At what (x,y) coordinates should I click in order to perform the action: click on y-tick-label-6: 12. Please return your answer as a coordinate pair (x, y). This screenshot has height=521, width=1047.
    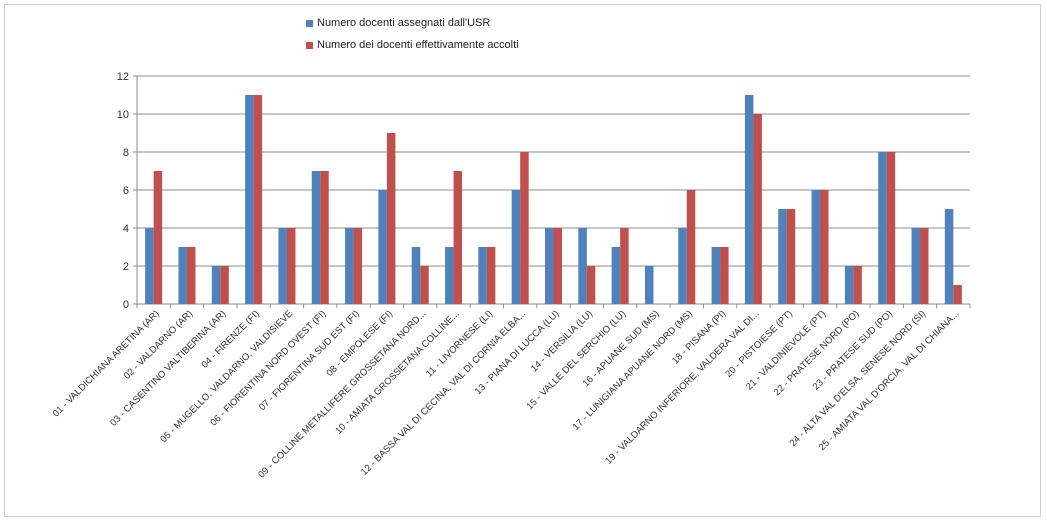
    Looking at the image, I should click on (123, 77).